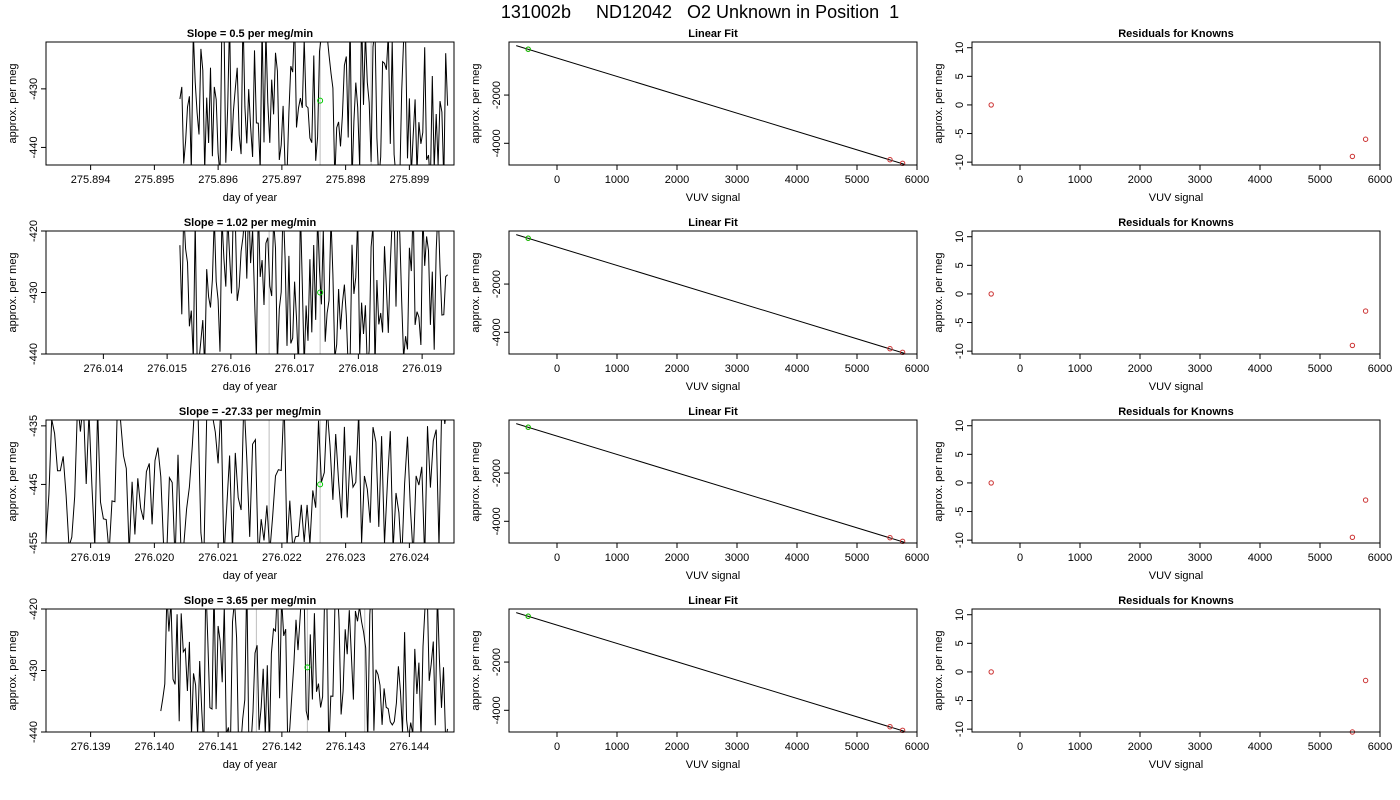  I want to click on x-tick-label: 276.017, so click(295, 369).